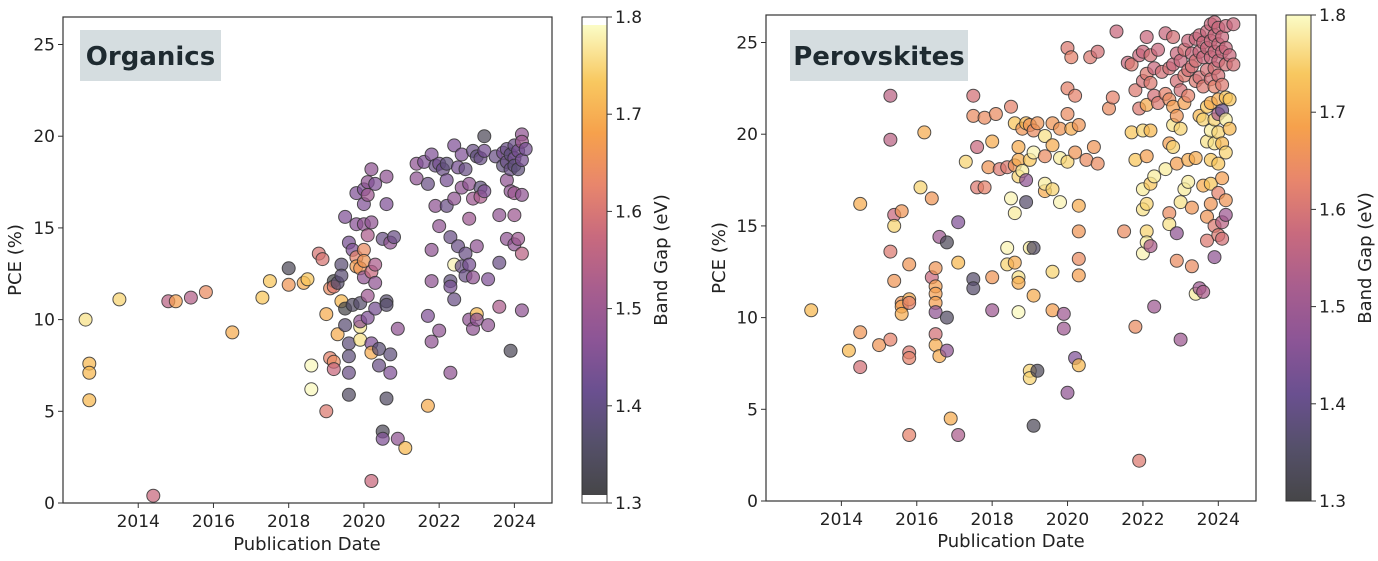  Describe the element at coordinates (751, 273) in the screenshot. I see `y-axis: 0 5 10 15 20 25` at that location.